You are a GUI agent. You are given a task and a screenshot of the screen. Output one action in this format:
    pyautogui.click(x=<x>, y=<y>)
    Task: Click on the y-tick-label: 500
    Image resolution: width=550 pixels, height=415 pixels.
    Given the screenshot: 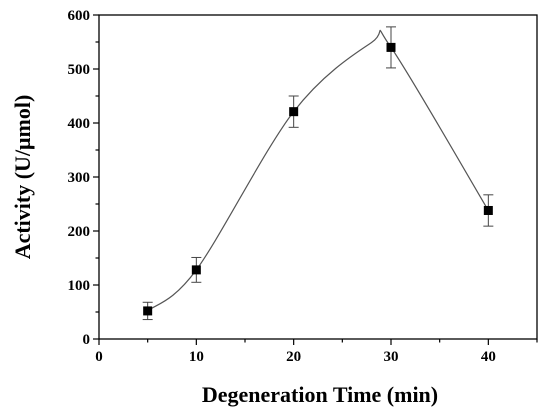 What is the action you would take?
    pyautogui.click(x=79, y=70)
    